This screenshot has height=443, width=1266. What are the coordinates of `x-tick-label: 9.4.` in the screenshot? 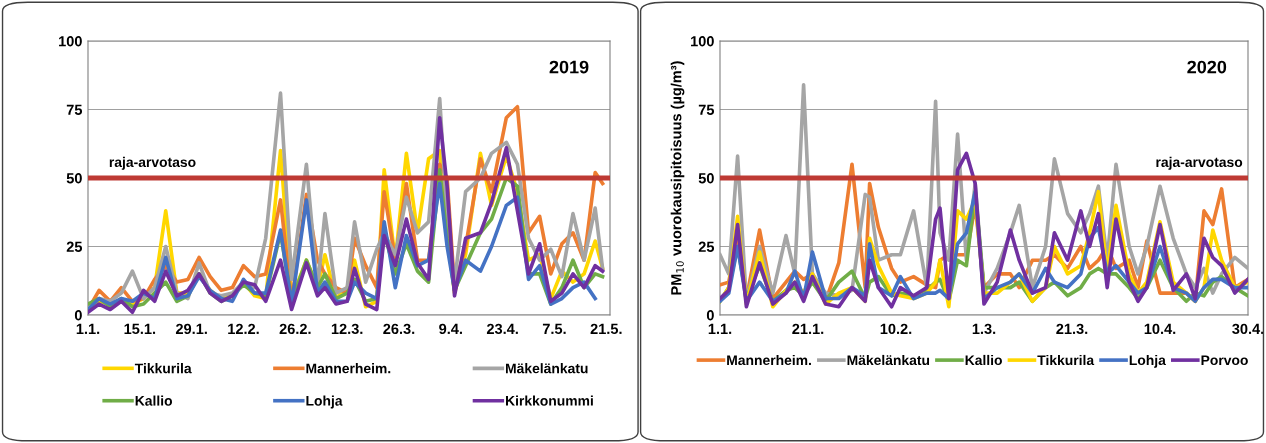 It's located at (450, 329).